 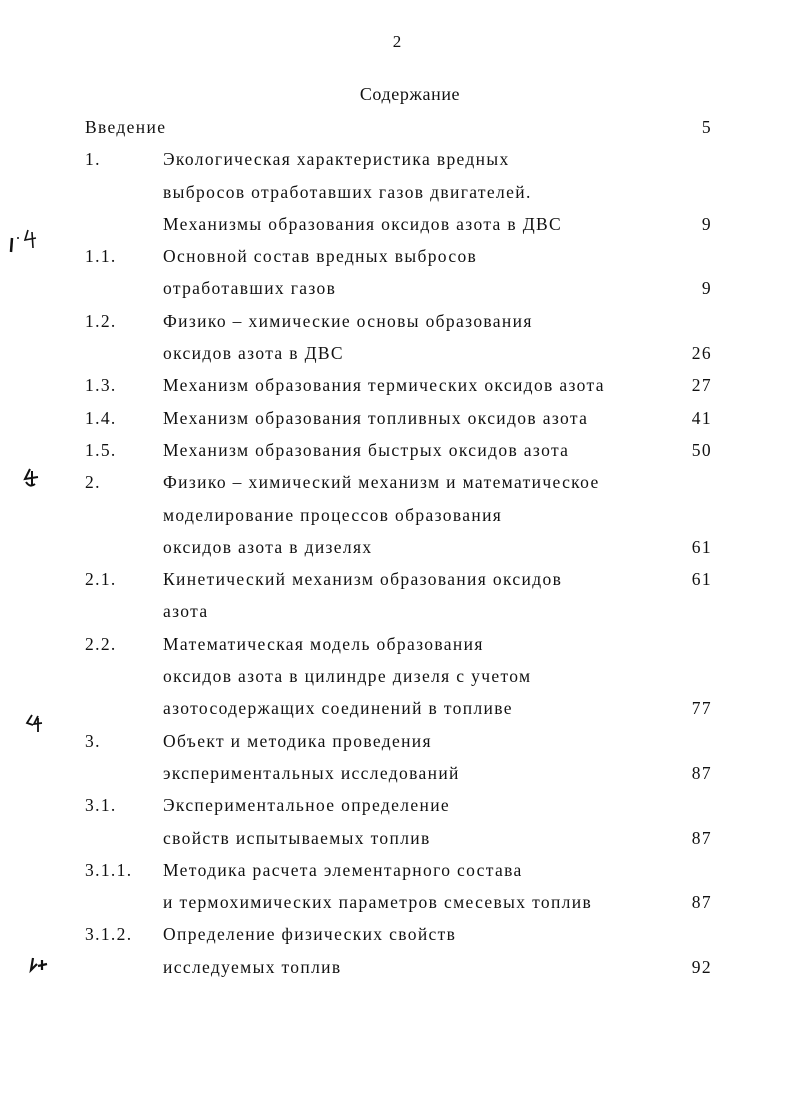 I want to click on toc-entry-title: Экологическая характеристика вредных, so click(x=336, y=159).